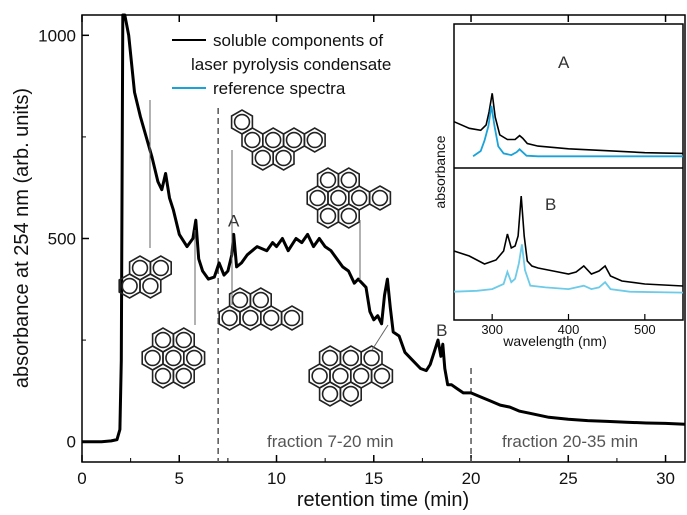 Image resolution: width=687 pixels, height=515 pixels. What do you see at coordinates (665, 478) in the screenshot?
I see `x-tick-label: 30` at bounding box center [665, 478].